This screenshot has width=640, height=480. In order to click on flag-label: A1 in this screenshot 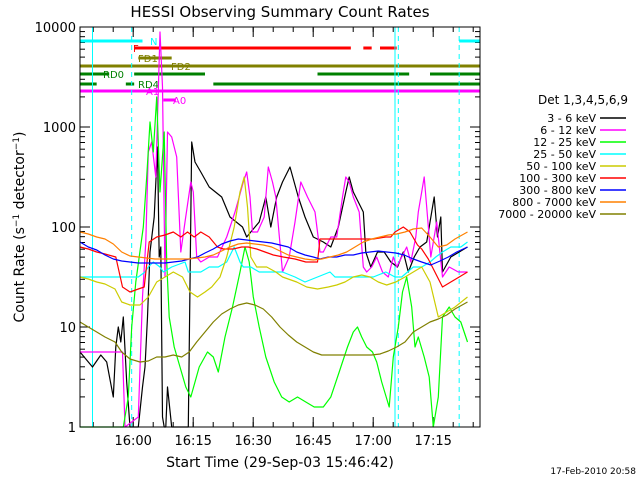, I will do `click(152, 92)`.